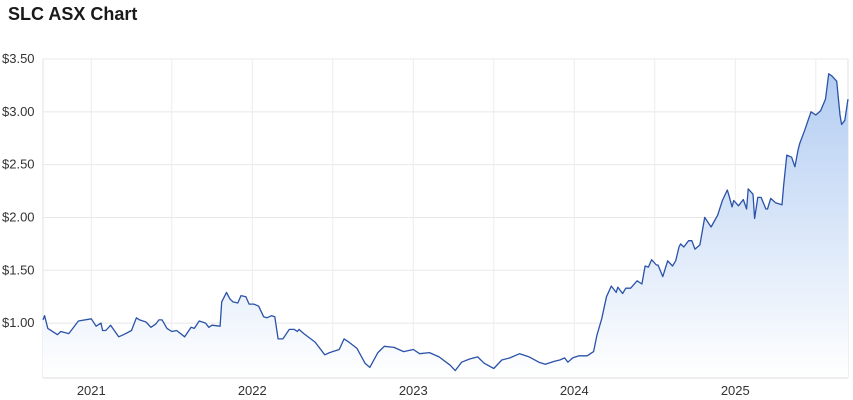 This screenshot has width=853, height=400. I want to click on y-tick-label: $1.50, so click(18, 269).